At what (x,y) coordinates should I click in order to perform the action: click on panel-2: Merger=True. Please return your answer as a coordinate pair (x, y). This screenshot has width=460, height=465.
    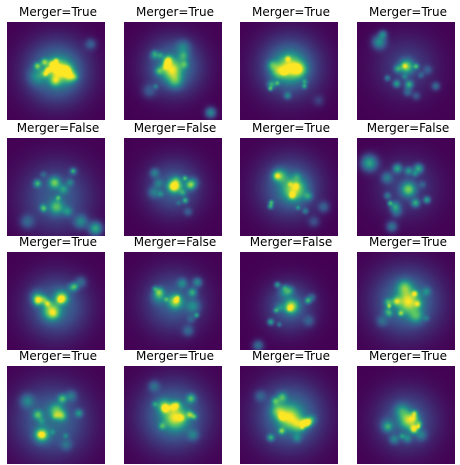
    Looking at the image, I should click on (175, 62).